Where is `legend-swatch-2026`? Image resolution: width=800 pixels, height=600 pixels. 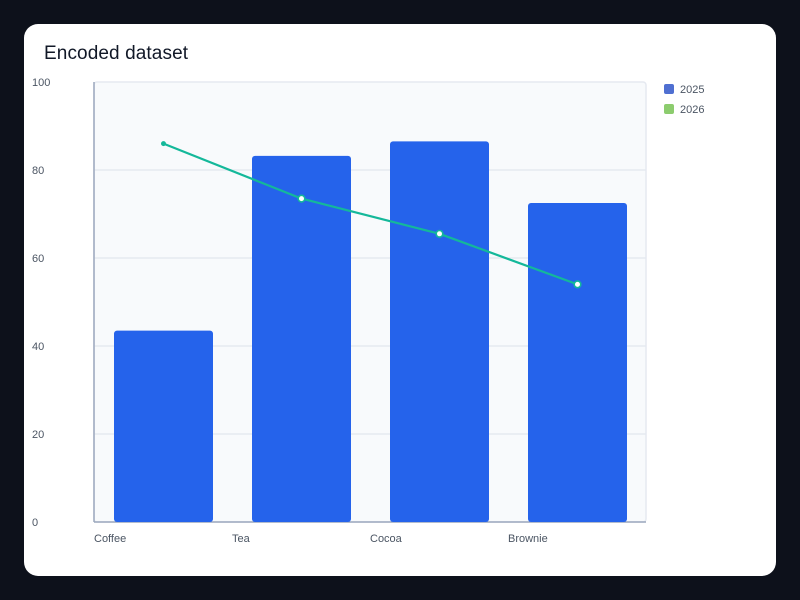 legend-swatch-2026 is located at coordinates (669, 109).